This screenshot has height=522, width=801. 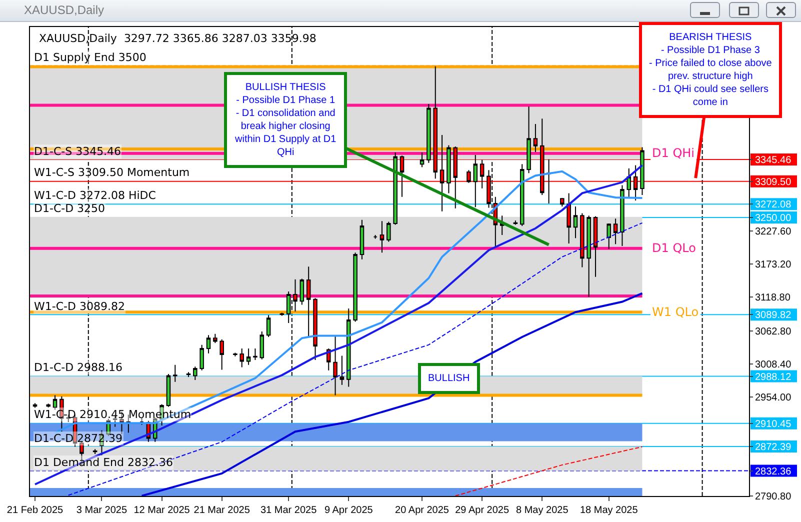 I want to click on y-tick-label: 2910.45, so click(x=773, y=424).